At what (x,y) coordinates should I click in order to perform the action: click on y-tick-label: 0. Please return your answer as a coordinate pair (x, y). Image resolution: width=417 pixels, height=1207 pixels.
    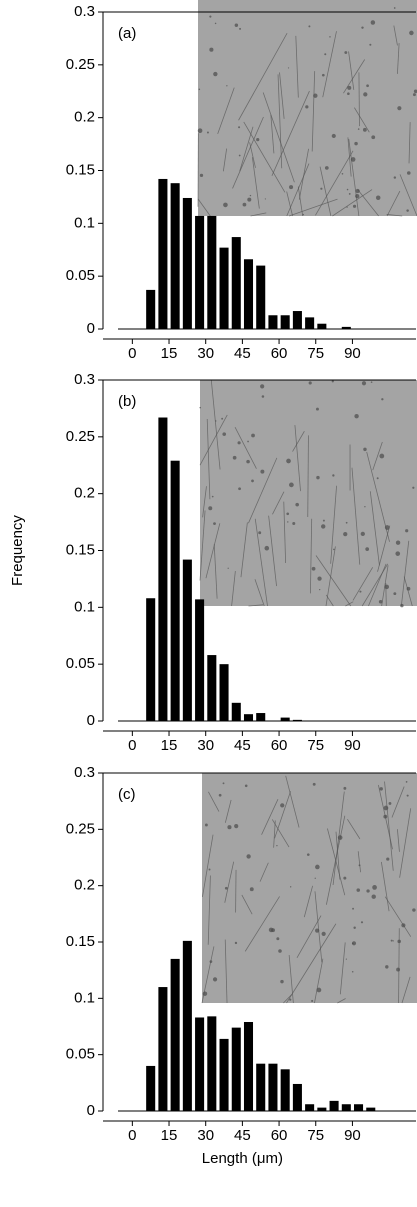
    Looking at the image, I should click on (91, 328).